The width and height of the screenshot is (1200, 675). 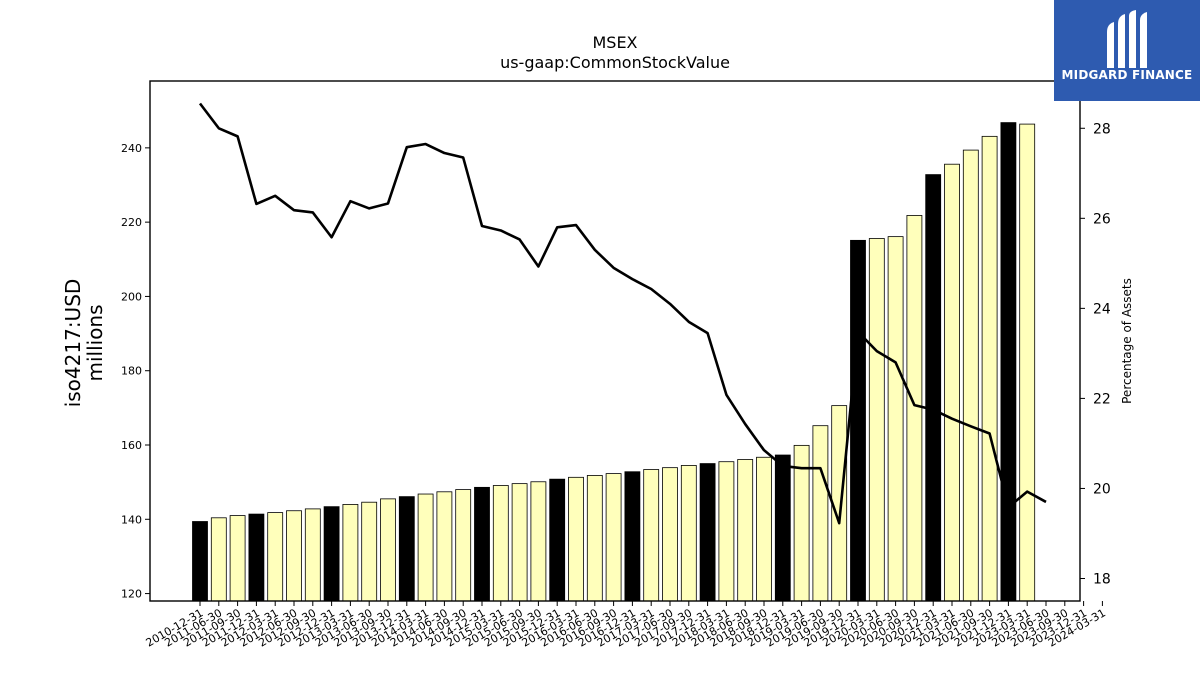 I want to click on y2-tick-label: 28, so click(x=1102, y=129).